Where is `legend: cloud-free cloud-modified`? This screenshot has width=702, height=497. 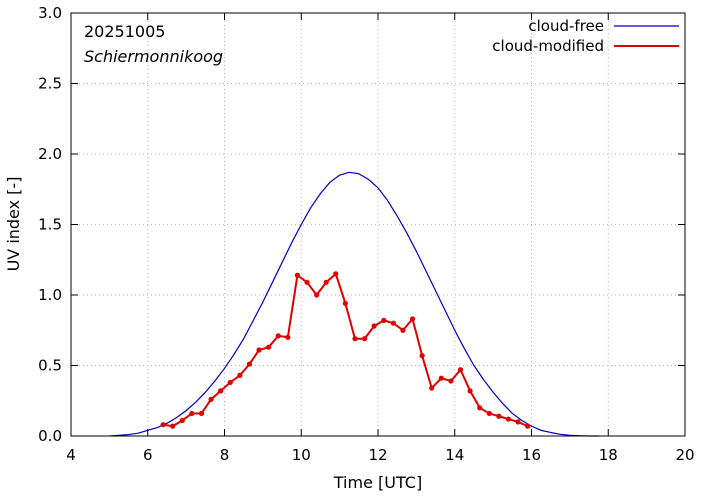
legend: cloud-free cloud-modified is located at coordinates (585, 36).